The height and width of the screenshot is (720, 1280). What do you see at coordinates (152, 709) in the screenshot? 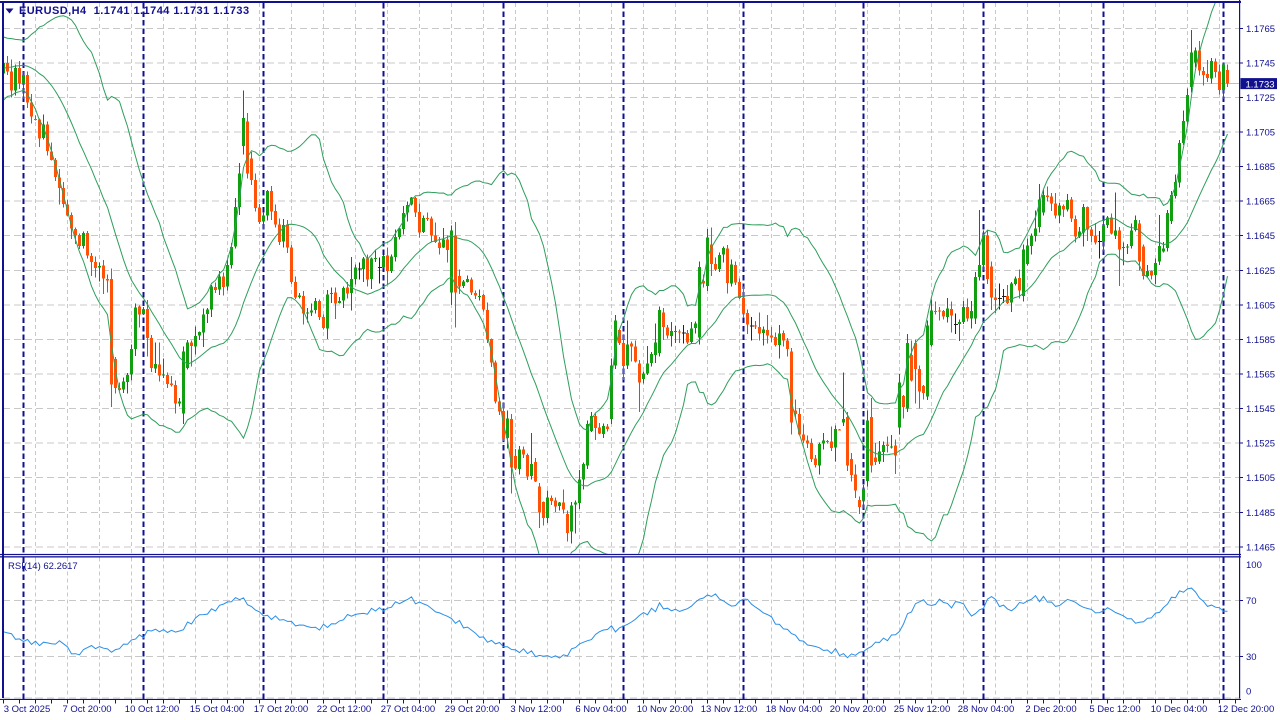
I see `svg-text: 10 Oct 12:00` at bounding box center [152, 709].